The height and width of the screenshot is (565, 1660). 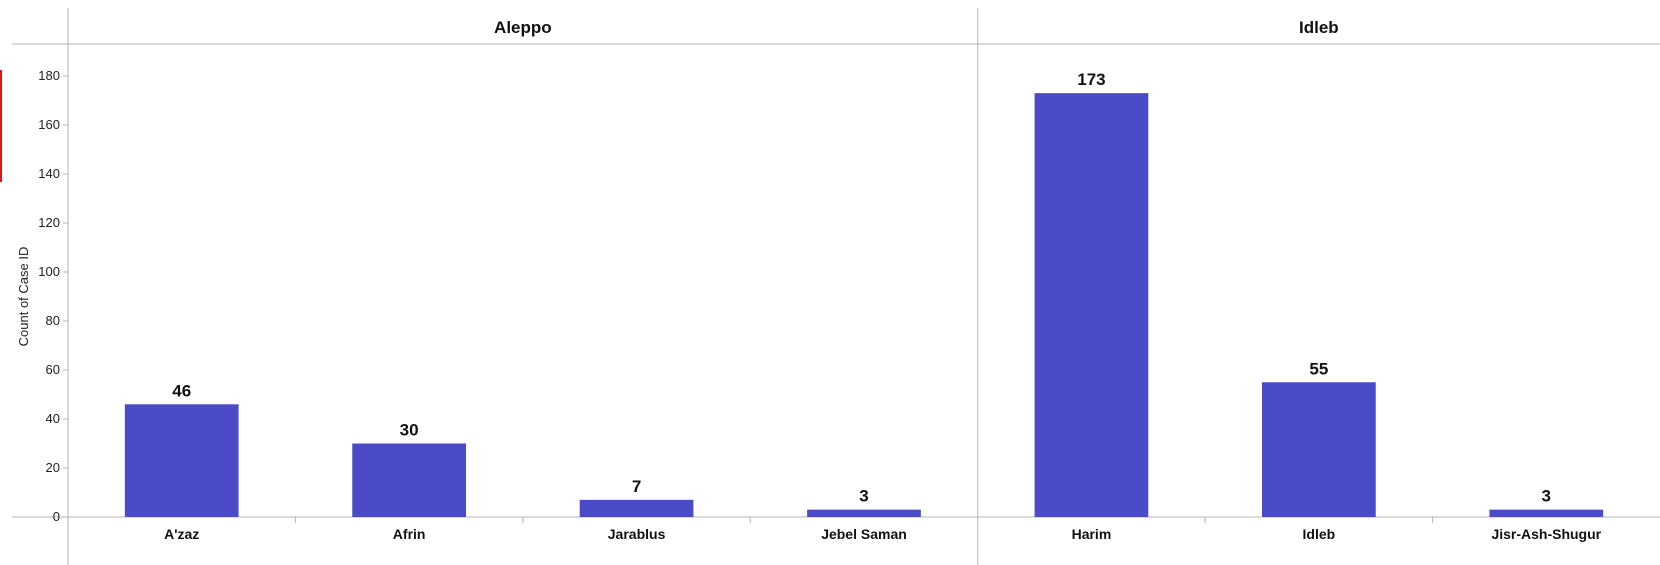 What do you see at coordinates (53, 369) in the screenshot?
I see `y-tick-label: 60` at bounding box center [53, 369].